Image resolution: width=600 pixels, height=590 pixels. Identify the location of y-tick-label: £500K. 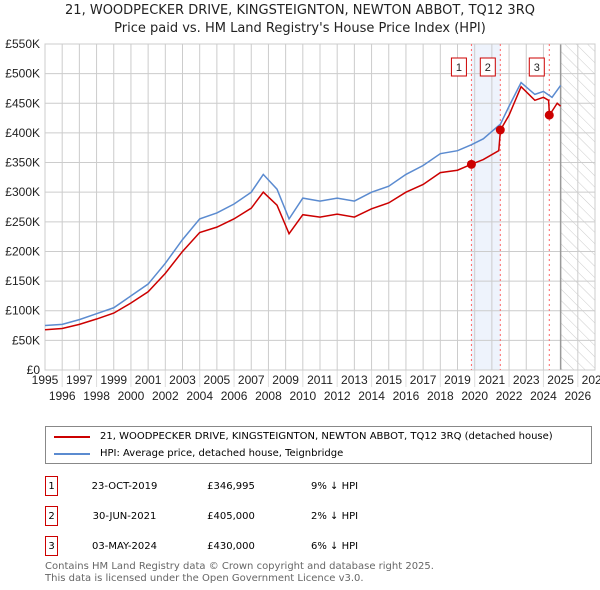
(22, 74).